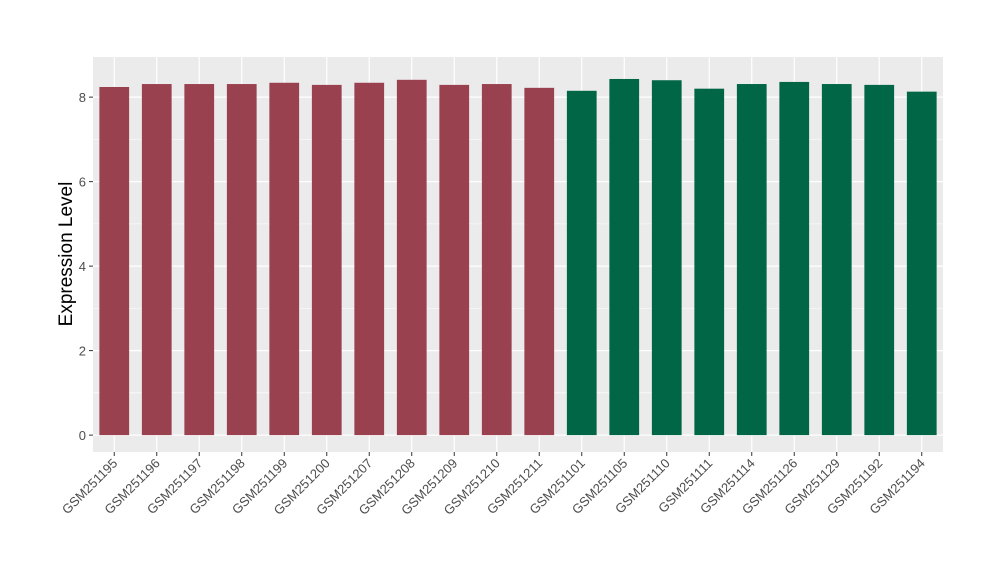 The image size is (1000, 585). Describe the element at coordinates (66, 254) in the screenshot. I see `y-axis-label: Expression Level` at that location.